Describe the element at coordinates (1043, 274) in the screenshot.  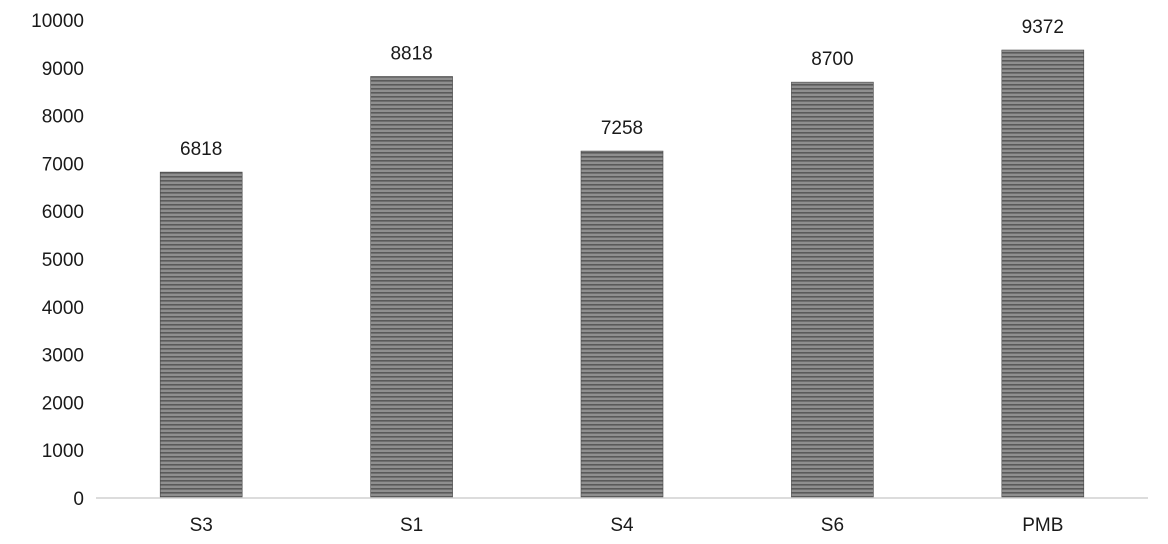
I see `bar-pmb` at that location.